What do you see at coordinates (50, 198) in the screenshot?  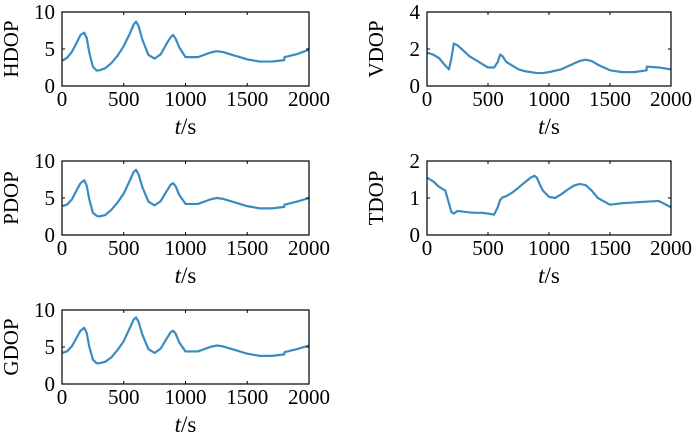 I see `pdop-ytick-label: 5` at bounding box center [50, 198].